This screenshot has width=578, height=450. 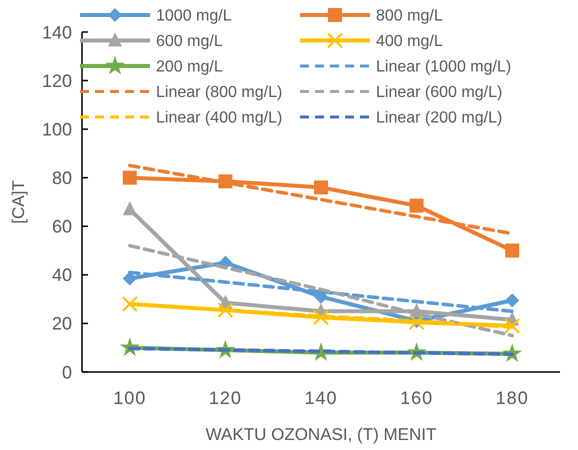 I want to click on legend-label: 400 mg/L, so click(x=409, y=41).